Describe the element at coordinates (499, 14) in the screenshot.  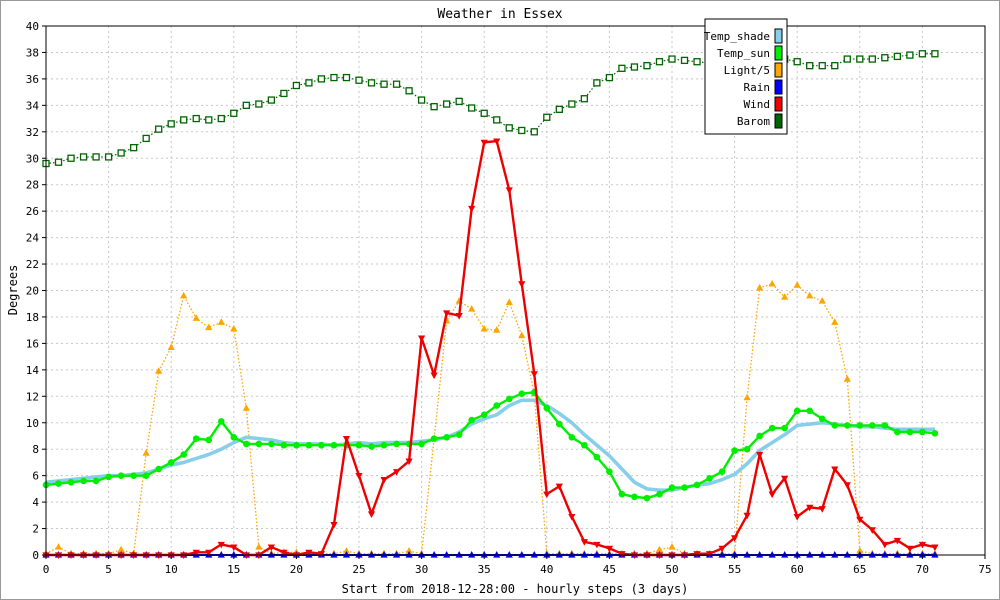
I see `chart-title: Weather in Essex` at that location.